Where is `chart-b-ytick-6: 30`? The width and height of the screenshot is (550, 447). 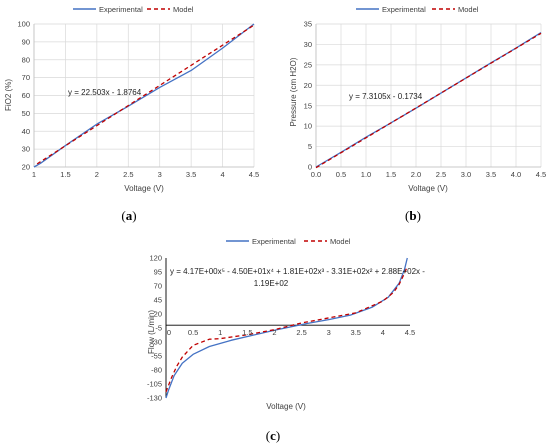 chart-b-ytick-6: 30 is located at coordinates (308, 44).